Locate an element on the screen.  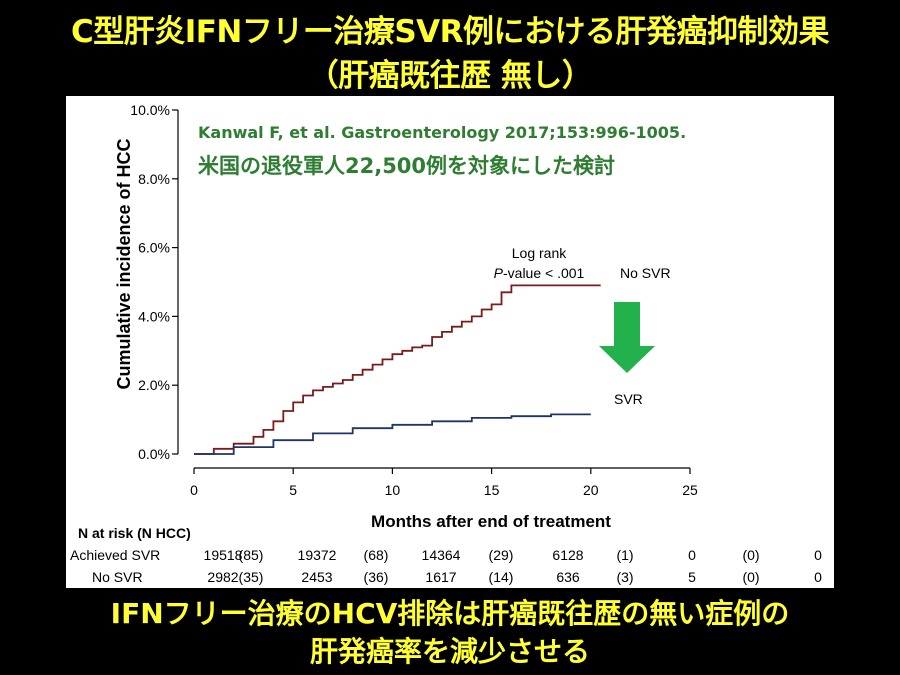
series-line-no-svr is located at coordinates (397, 369).